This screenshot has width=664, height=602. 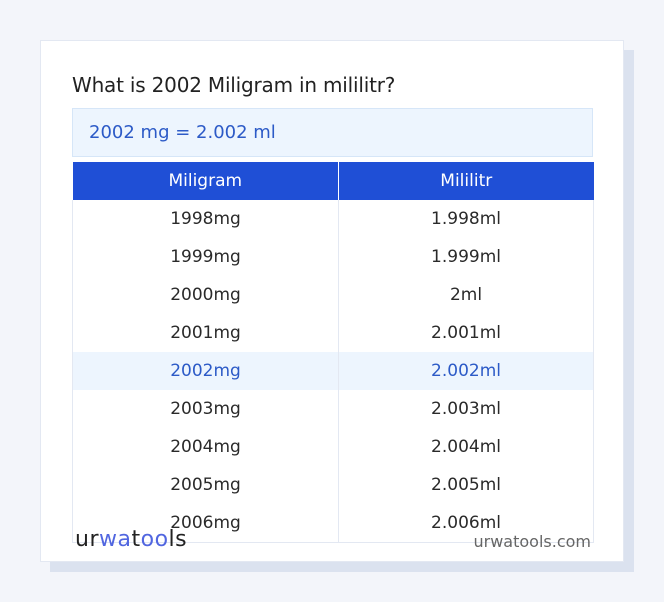 What do you see at coordinates (205, 409) in the screenshot?
I see `cell-mg: 2003mg` at bounding box center [205, 409].